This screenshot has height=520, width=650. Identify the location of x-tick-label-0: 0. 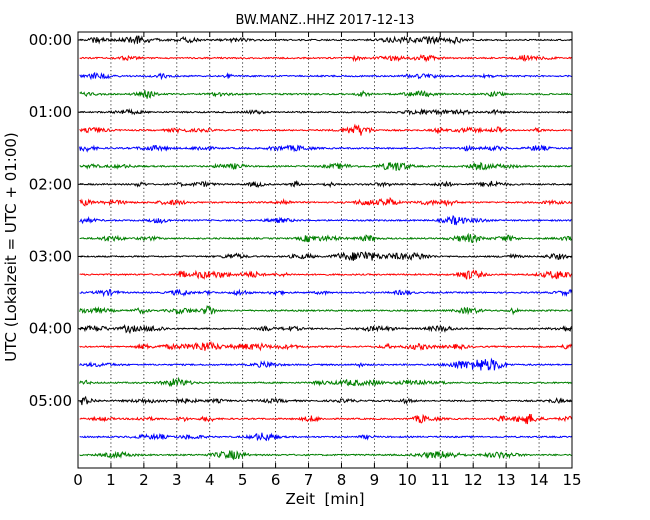
(78, 480).